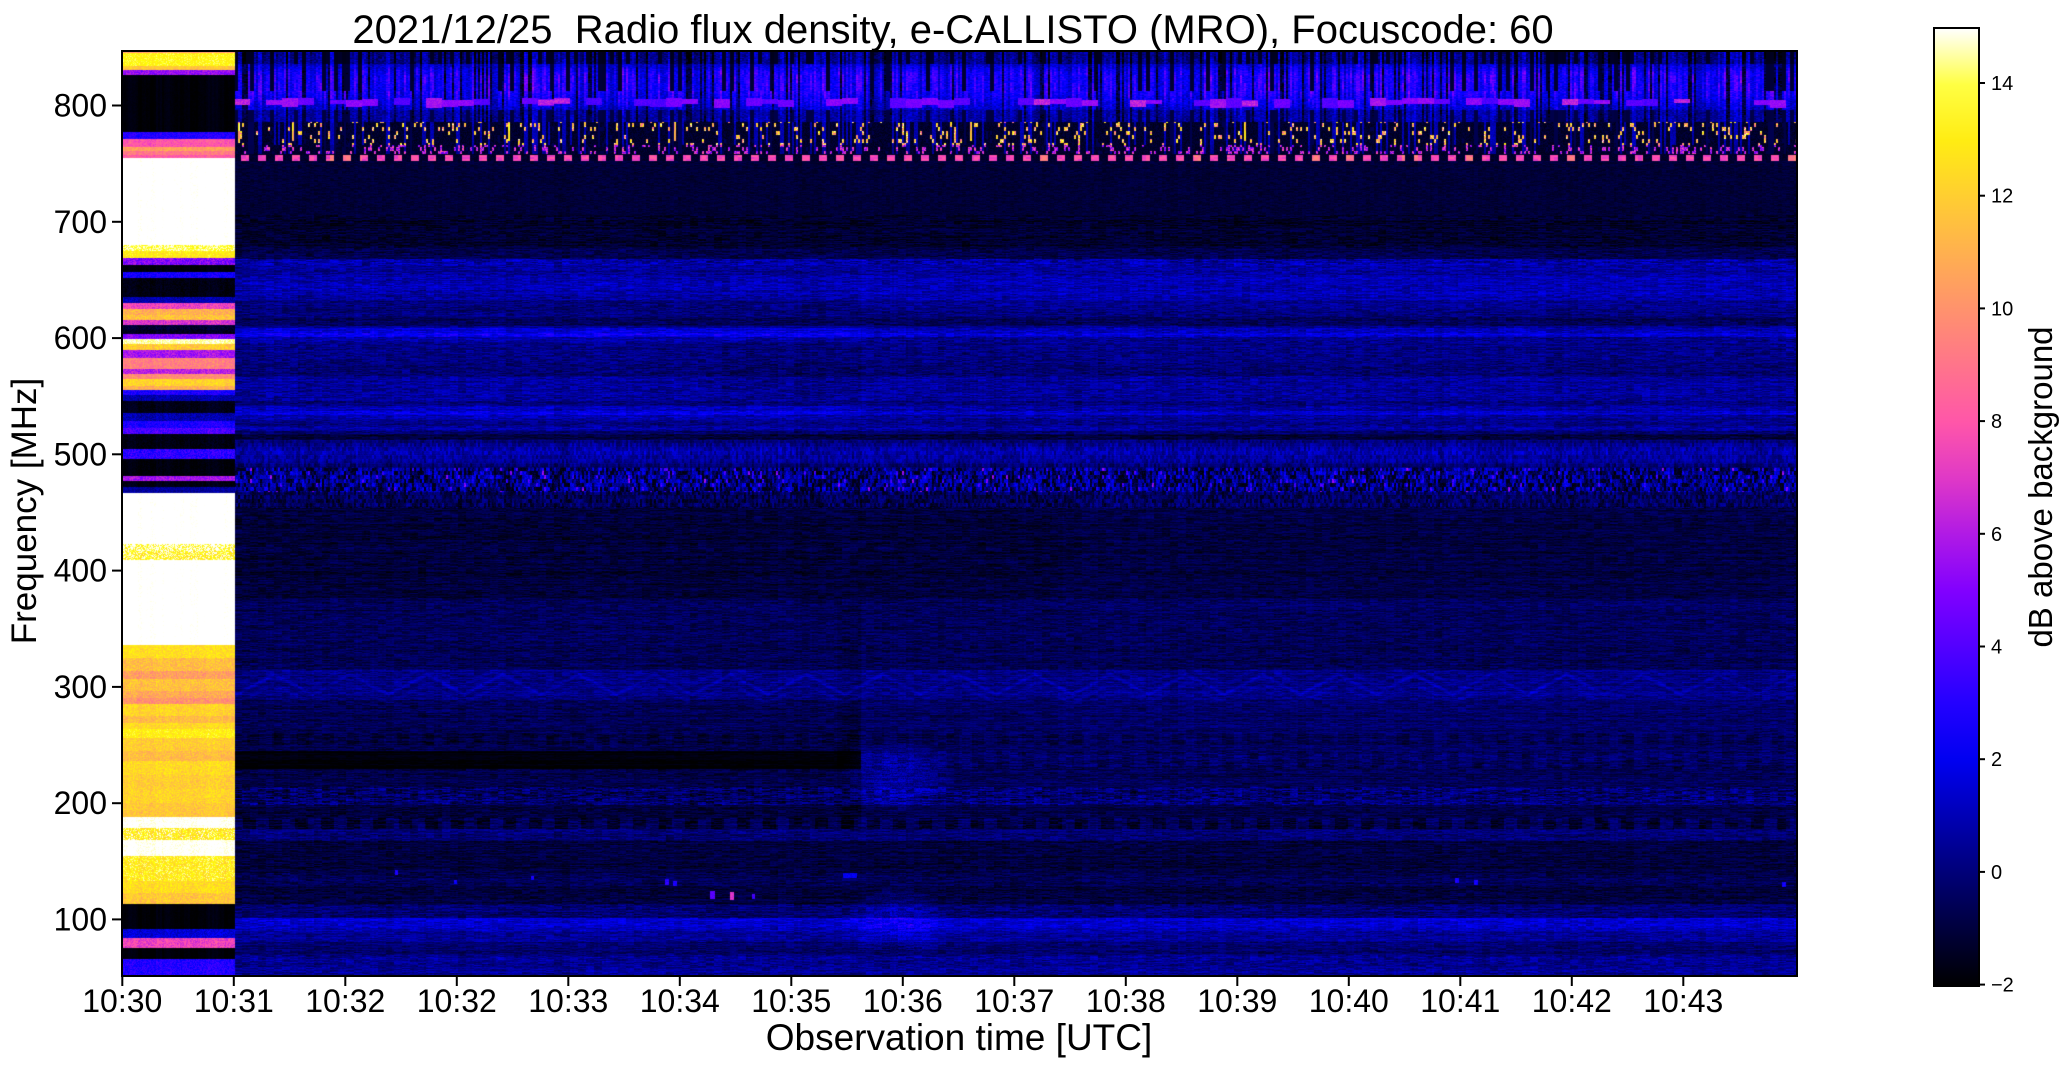 This screenshot has height=1067, width=2066. Describe the element at coordinates (1572, 1001) in the screenshot. I see `svg-text: 10:42` at that location.